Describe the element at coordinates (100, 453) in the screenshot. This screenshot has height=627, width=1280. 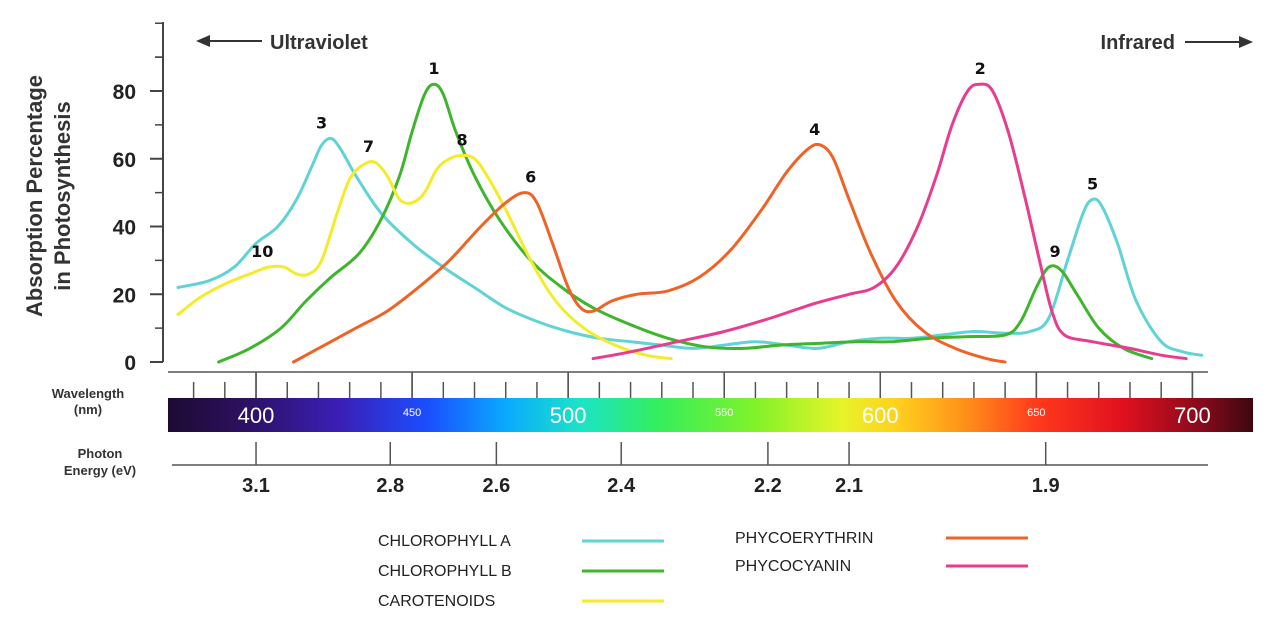
I see `photon-label-line-1: Photon` at that location.